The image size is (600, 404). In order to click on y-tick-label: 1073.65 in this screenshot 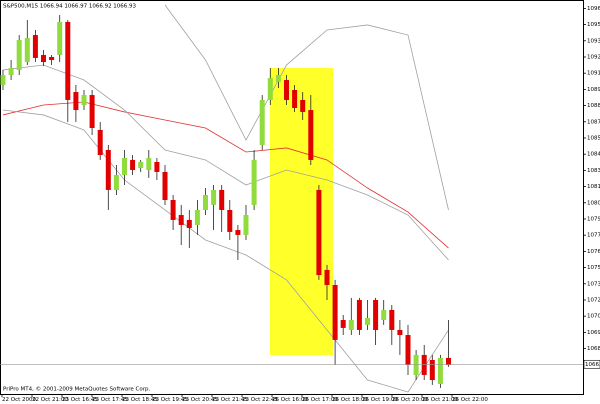, I will do `click(593, 284)`.